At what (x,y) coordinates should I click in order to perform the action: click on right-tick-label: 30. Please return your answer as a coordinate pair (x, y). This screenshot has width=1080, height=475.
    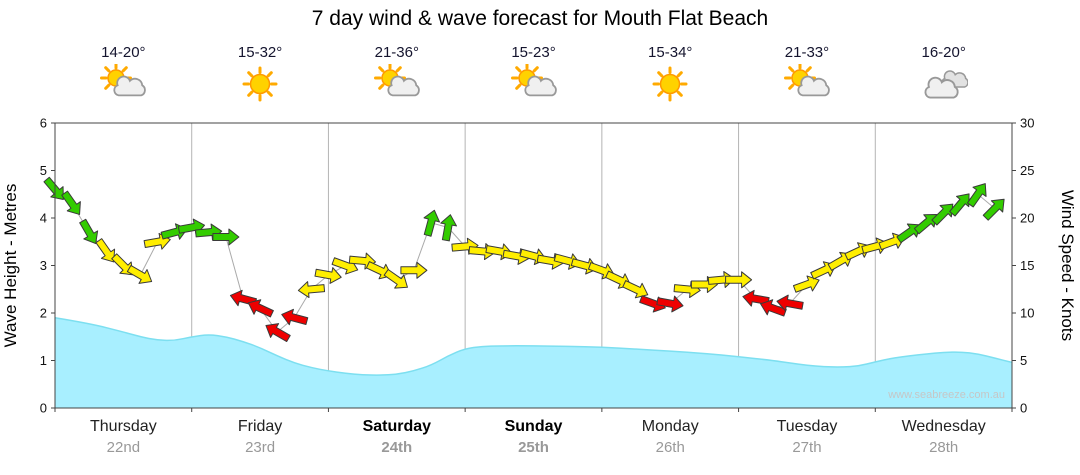
    Looking at the image, I should click on (1027, 123).